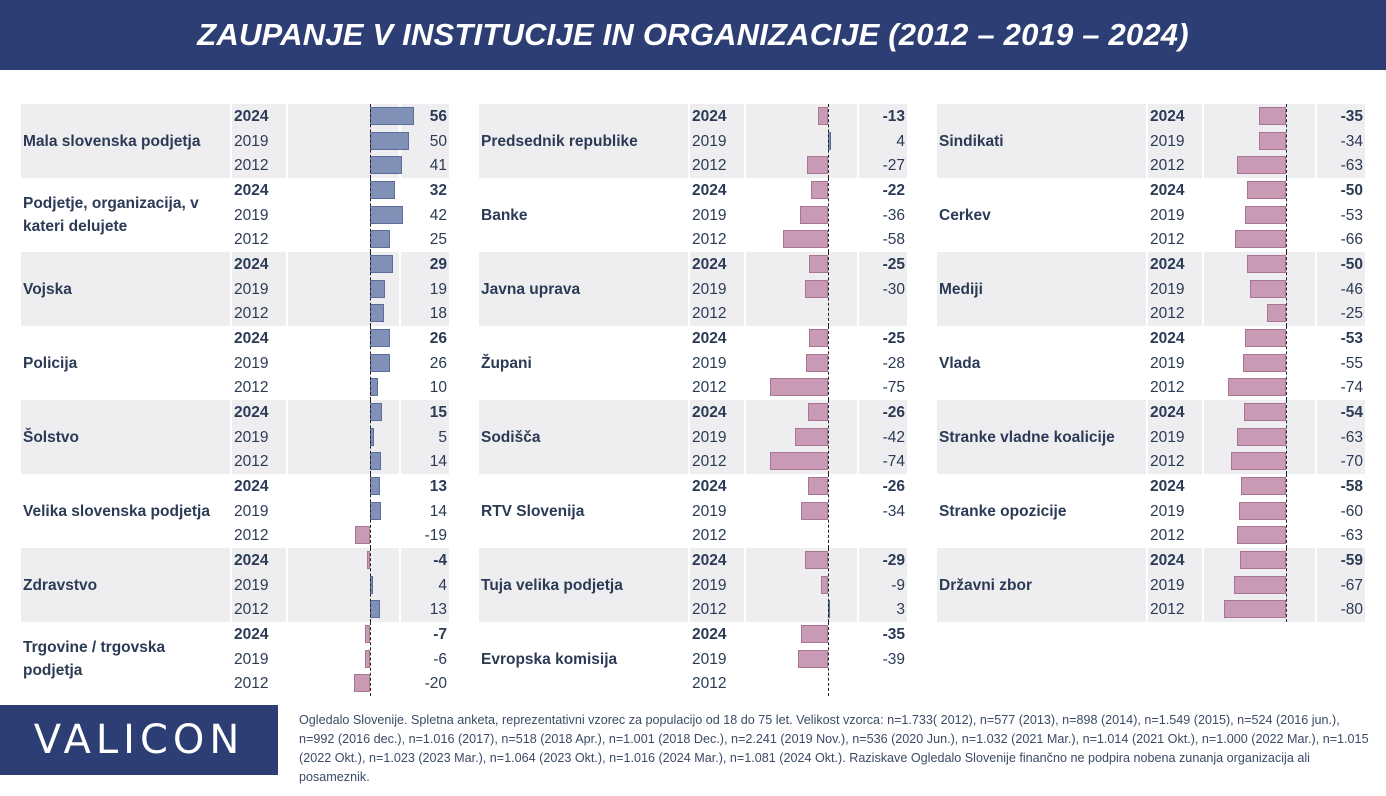 This screenshot has width=1386, height=796. What do you see at coordinates (1351, 462) in the screenshot?
I see `value-label: -70` at bounding box center [1351, 462].